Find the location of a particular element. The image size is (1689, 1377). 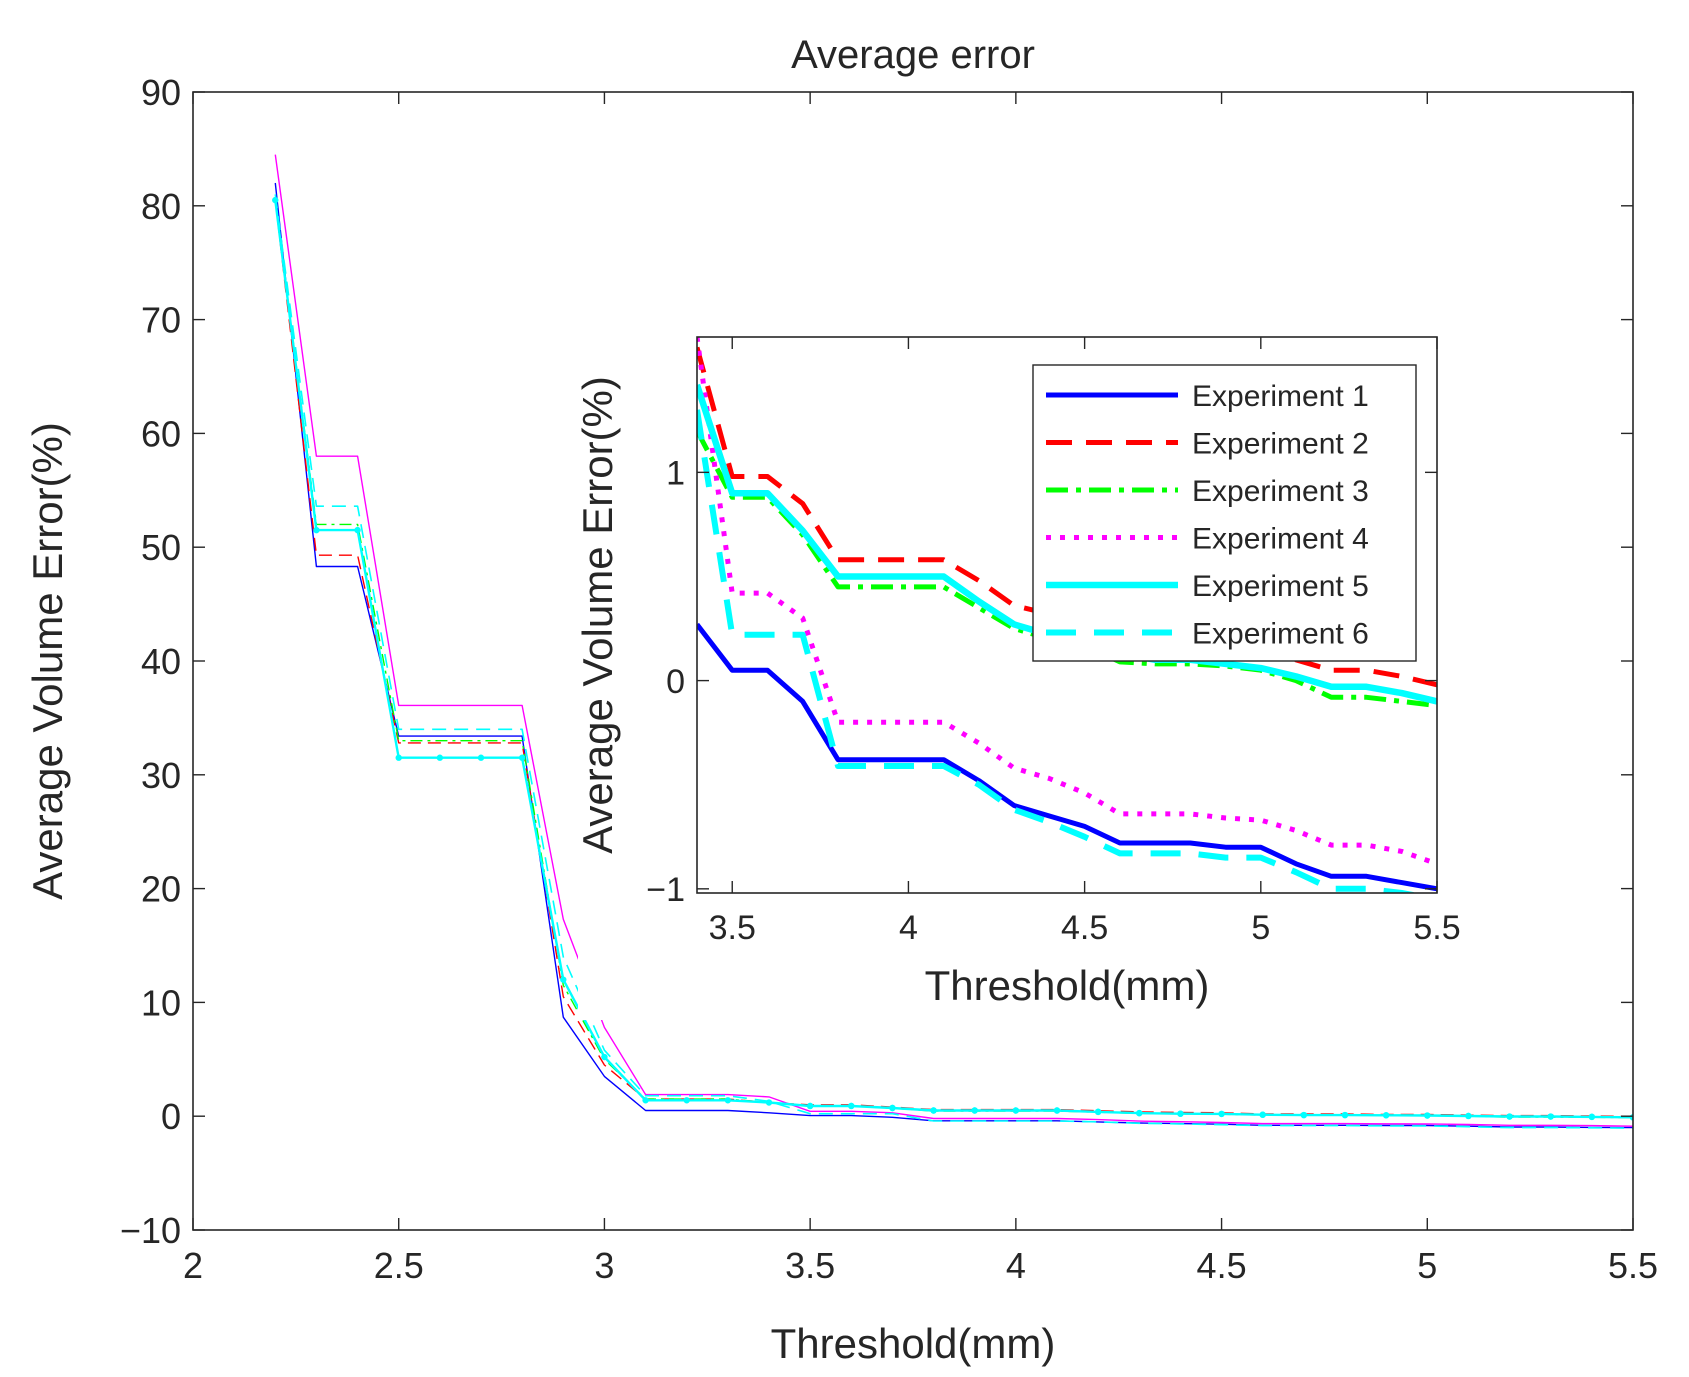

y-tick-label: −10 is located at coordinates (150, 1230).